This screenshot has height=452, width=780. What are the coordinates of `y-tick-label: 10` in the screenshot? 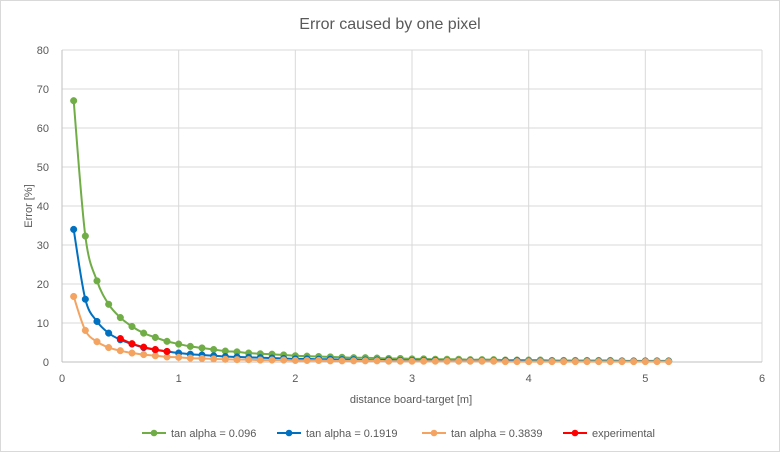 It's located at (43, 324).